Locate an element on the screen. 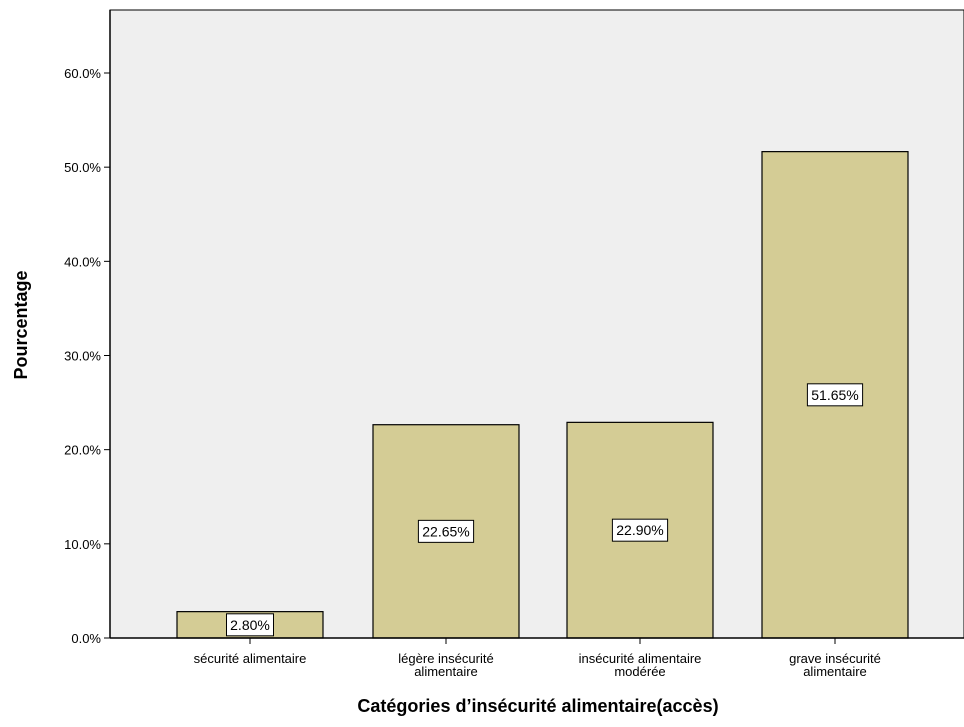 The image size is (964, 727). y-tick-label: 40.0% is located at coordinates (82, 261).